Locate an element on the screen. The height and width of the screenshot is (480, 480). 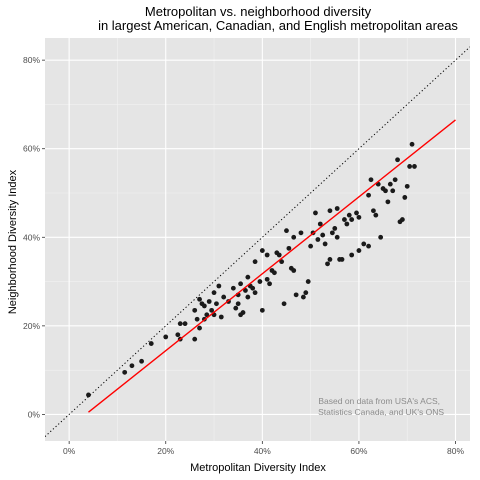
x-tick-label: 0% is located at coordinates (69, 451).